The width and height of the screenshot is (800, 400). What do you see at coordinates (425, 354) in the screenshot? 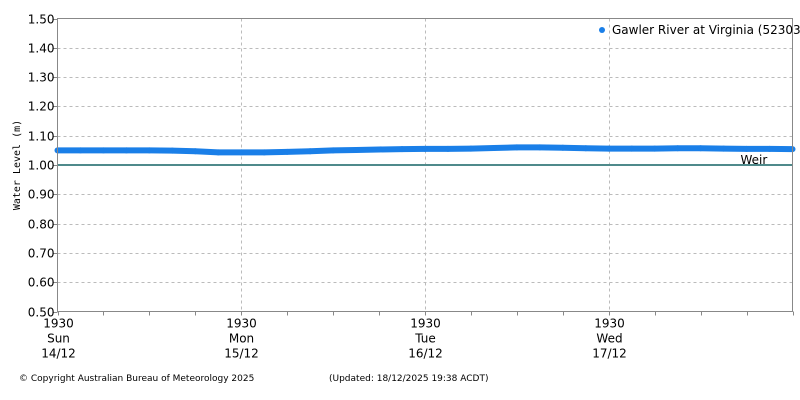
I see `x-tick-label: 16/12` at bounding box center [425, 354].